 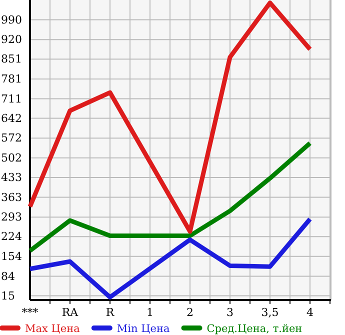 What do you see at coordinates (11, 157) in the screenshot?
I see `y-tick-label: 502` at bounding box center [11, 157].